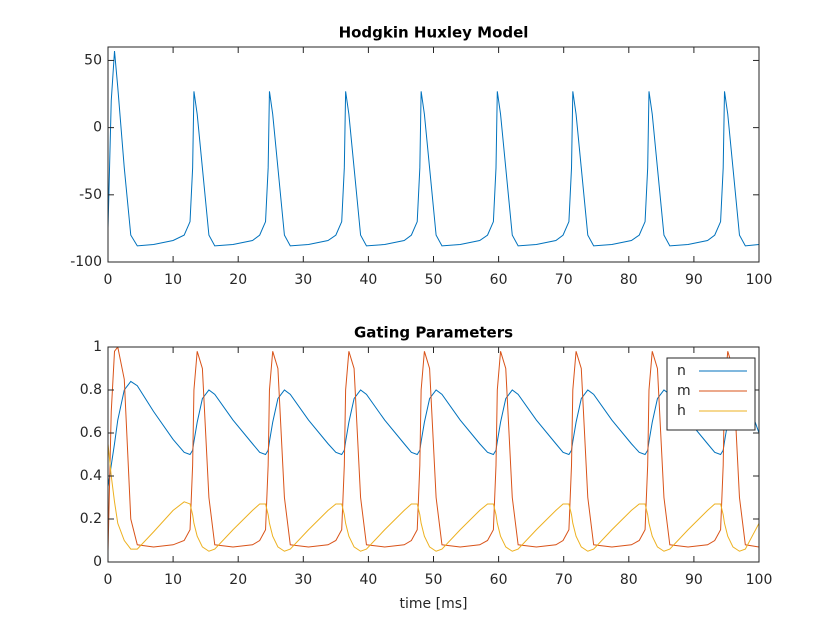 The image size is (840, 630). Describe the element at coordinates (681, 411) in the screenshot. I see `legend-label: h` at that location.